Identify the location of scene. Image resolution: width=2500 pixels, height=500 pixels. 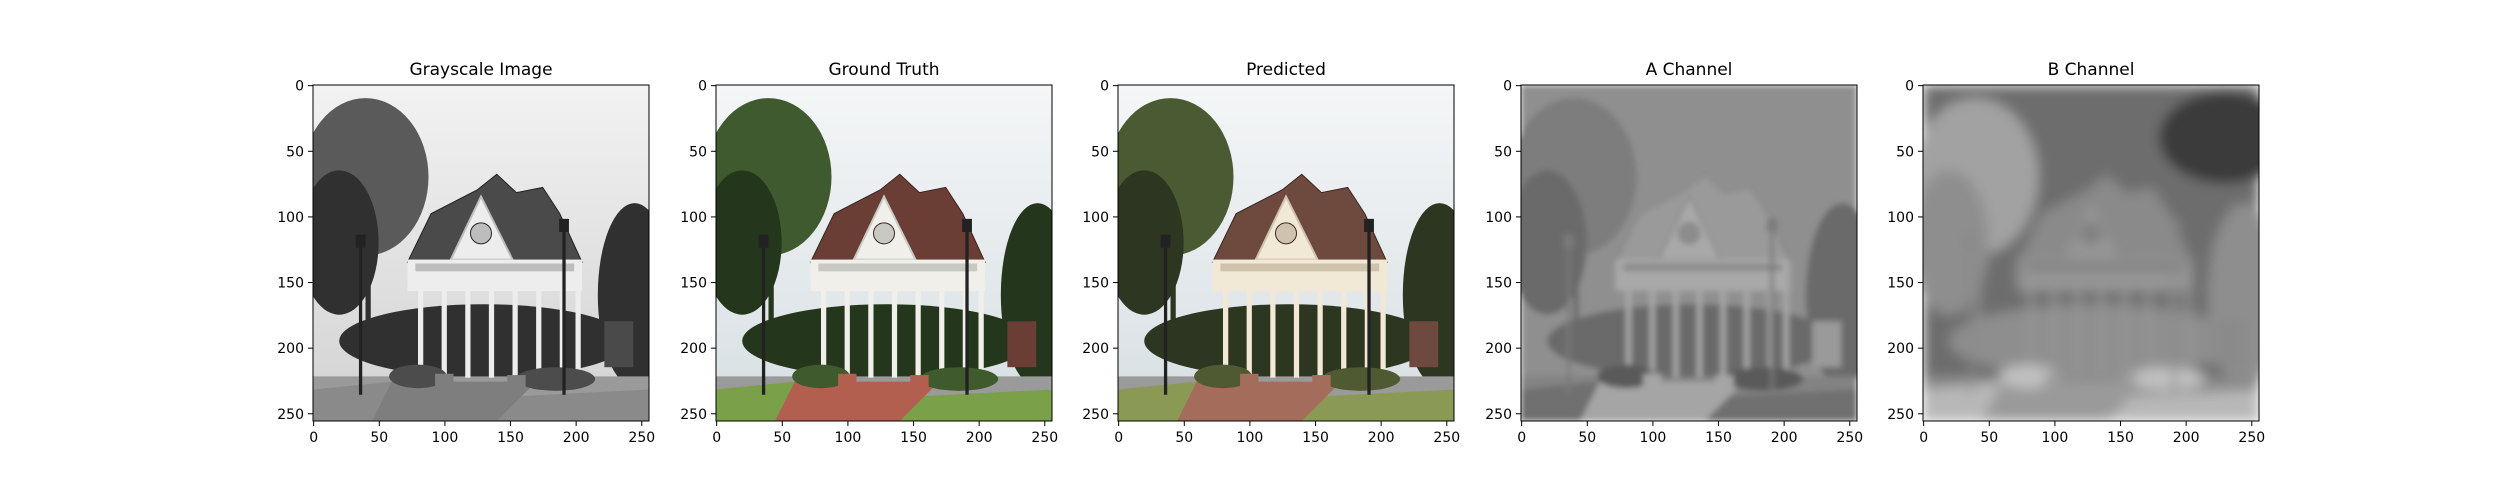
(1689, 253).